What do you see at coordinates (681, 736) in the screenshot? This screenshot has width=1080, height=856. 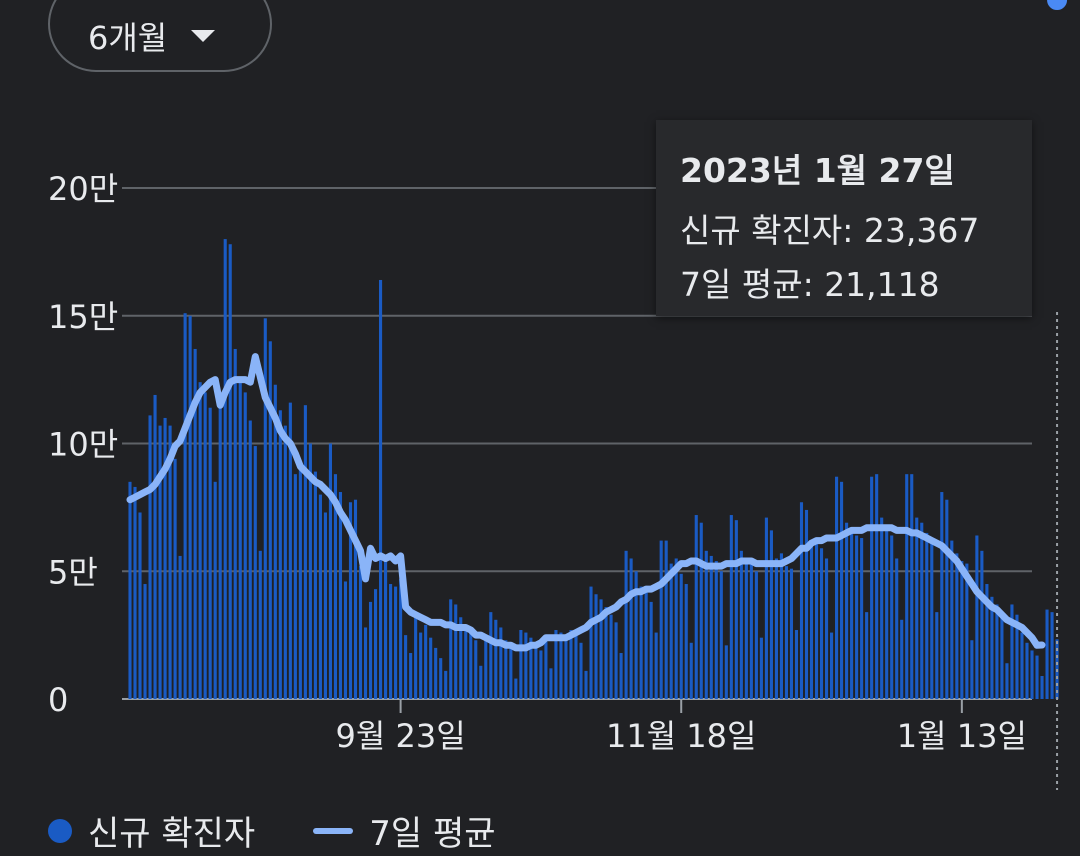 I see `x-tick-label: 11월 18일` at bounding box center [681, 736].